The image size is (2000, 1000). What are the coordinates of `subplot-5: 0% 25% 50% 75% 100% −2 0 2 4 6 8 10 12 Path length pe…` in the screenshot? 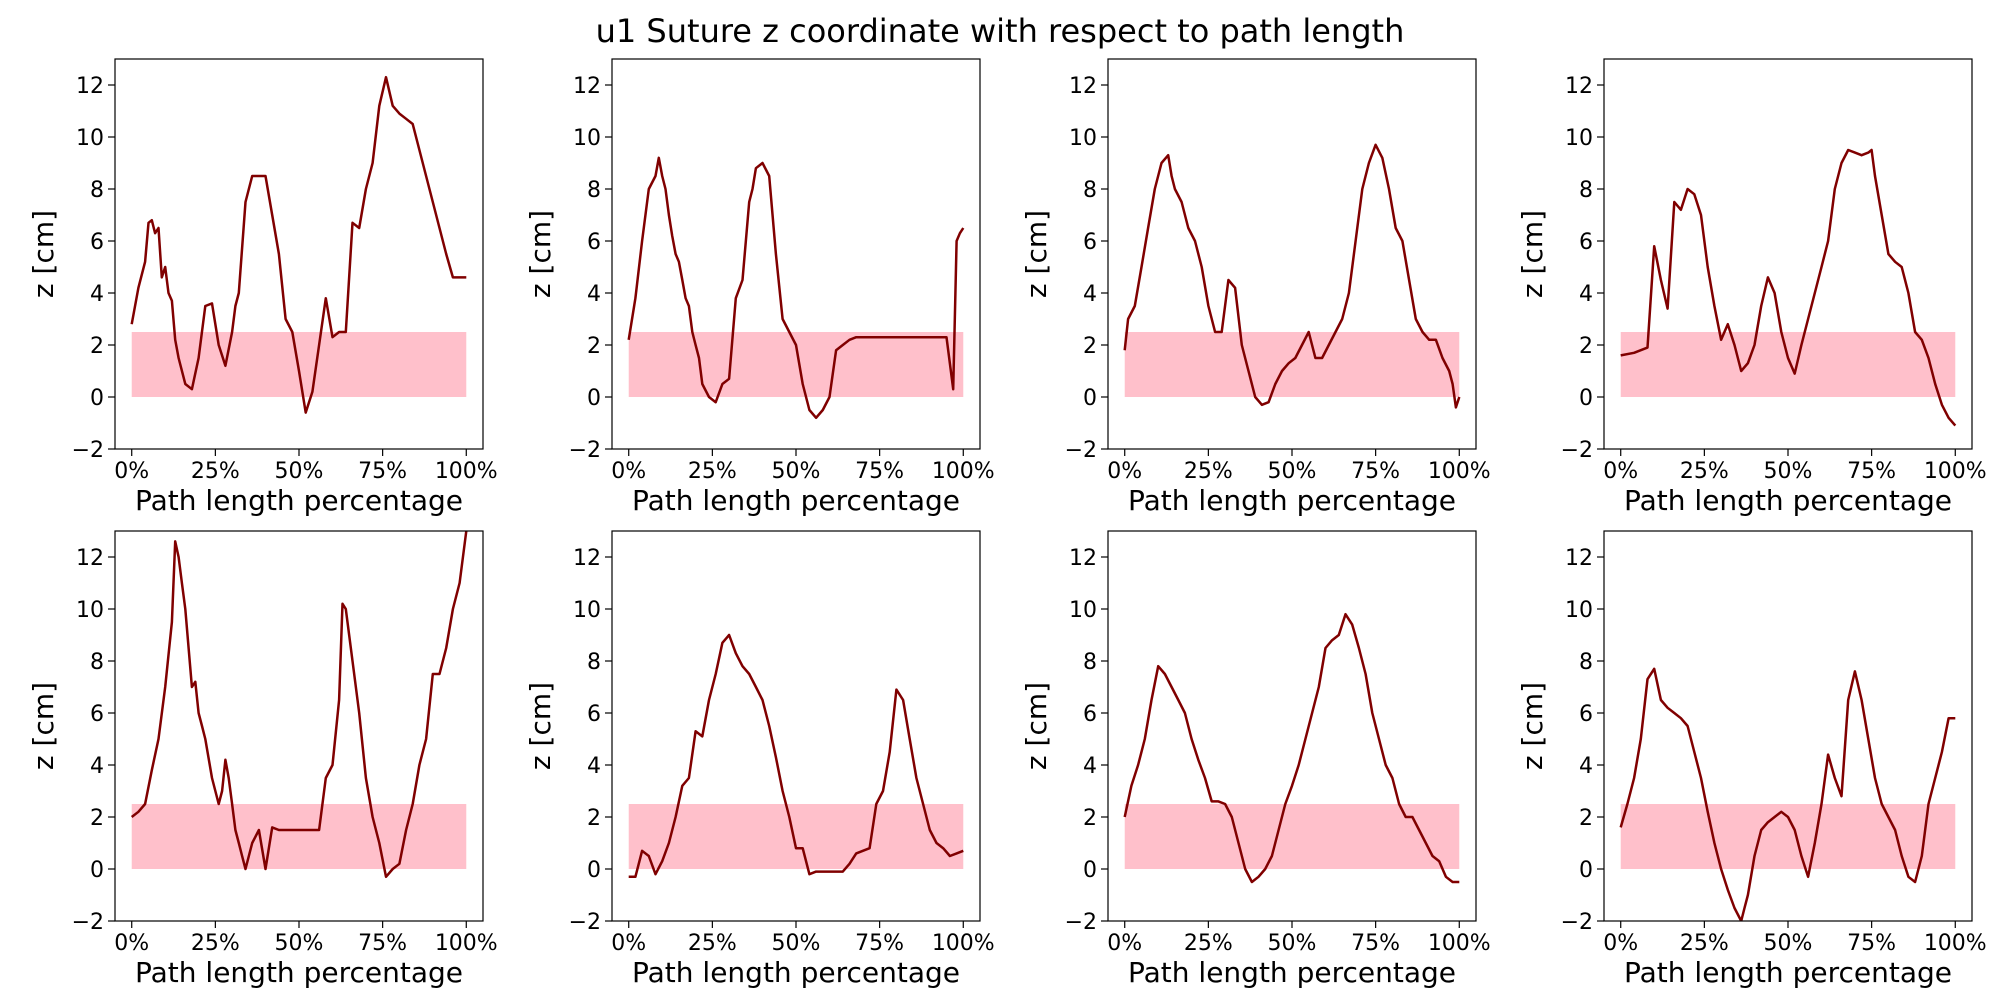 It's located at (262, 759).